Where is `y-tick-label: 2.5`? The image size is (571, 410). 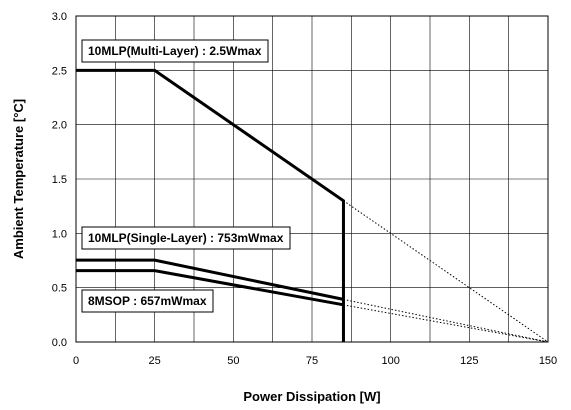 y-tick-label: 2.5 is located at coordinates (59, 71).